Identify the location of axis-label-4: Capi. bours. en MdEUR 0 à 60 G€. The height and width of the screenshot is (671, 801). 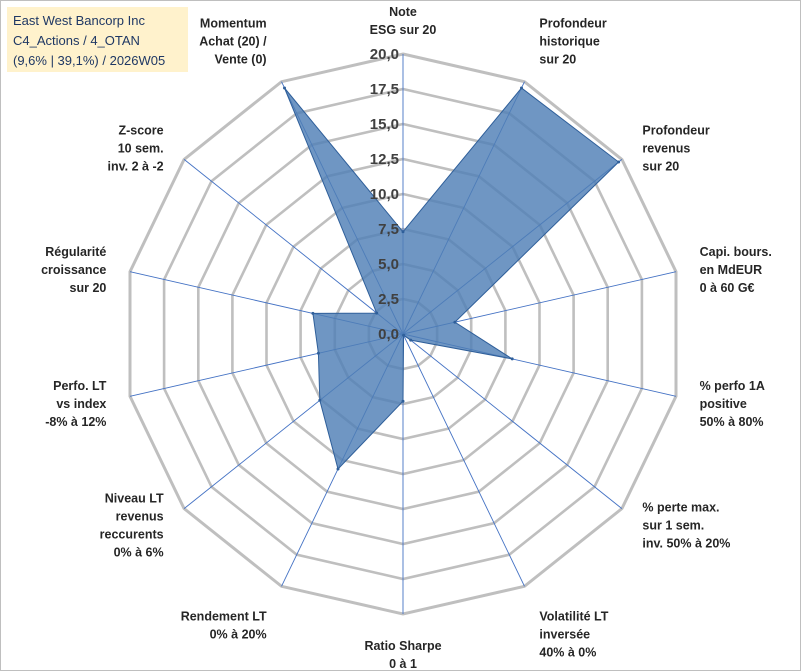
(736, 270).